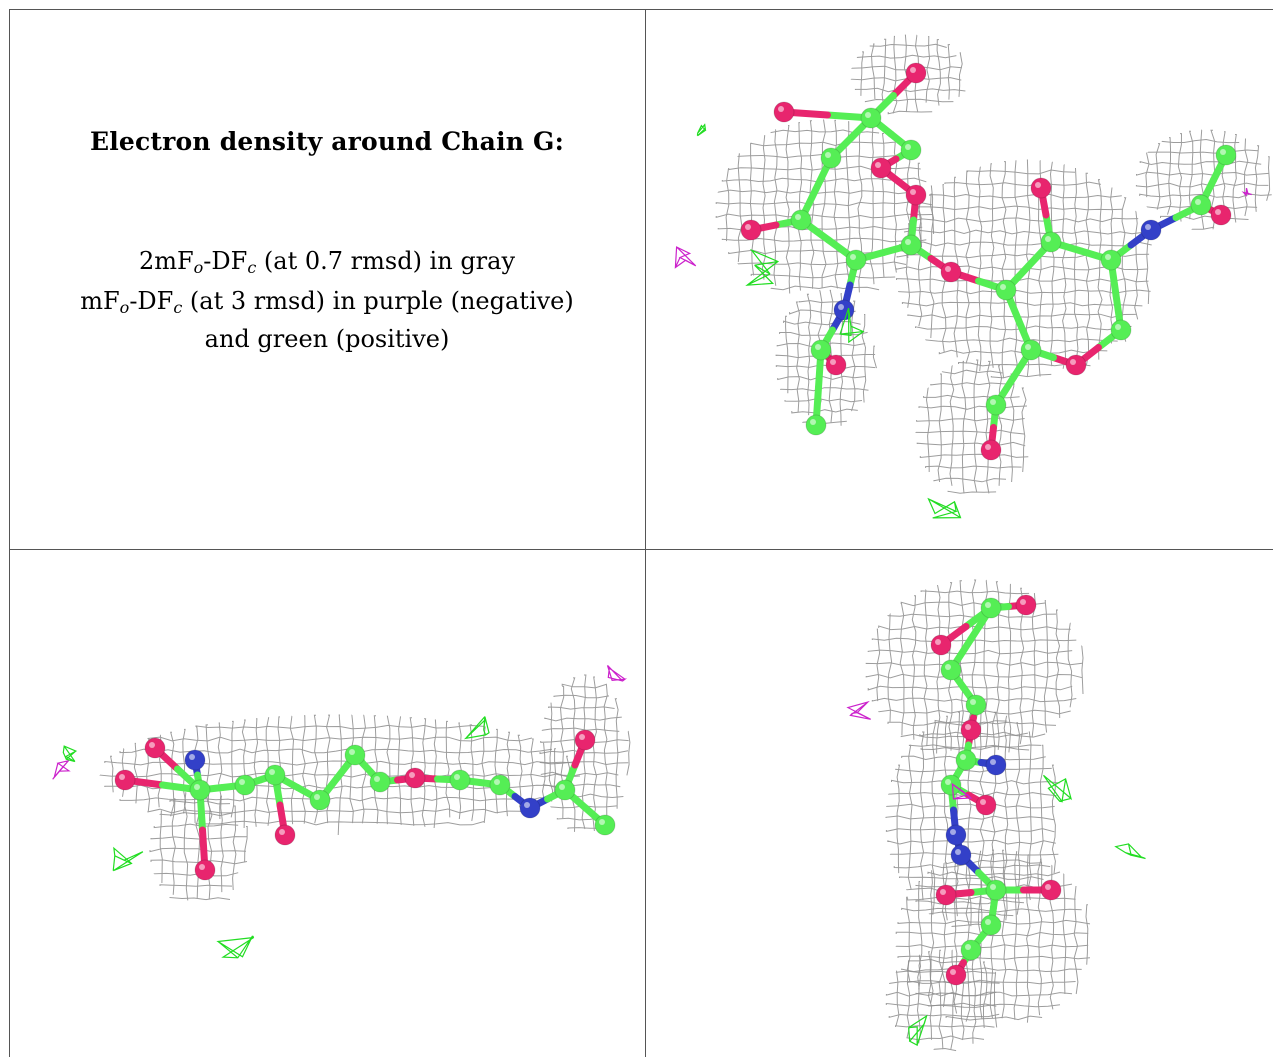 This screenshot has height=1057, width=1273. I want to click on middle-border, so click(641, 549).